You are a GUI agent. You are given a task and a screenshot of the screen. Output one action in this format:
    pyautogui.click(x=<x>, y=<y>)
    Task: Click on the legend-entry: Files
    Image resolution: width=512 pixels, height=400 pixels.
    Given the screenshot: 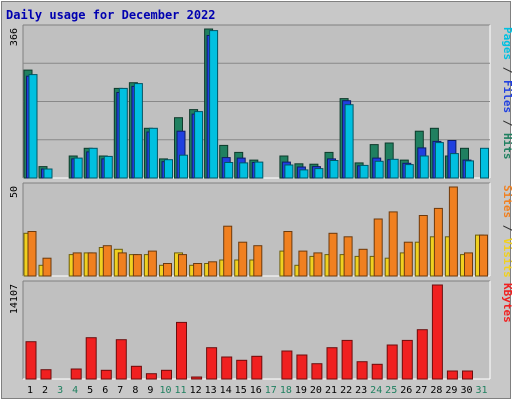 What is the action you would take?
    pyautogui.click(x=506, y=96)
    